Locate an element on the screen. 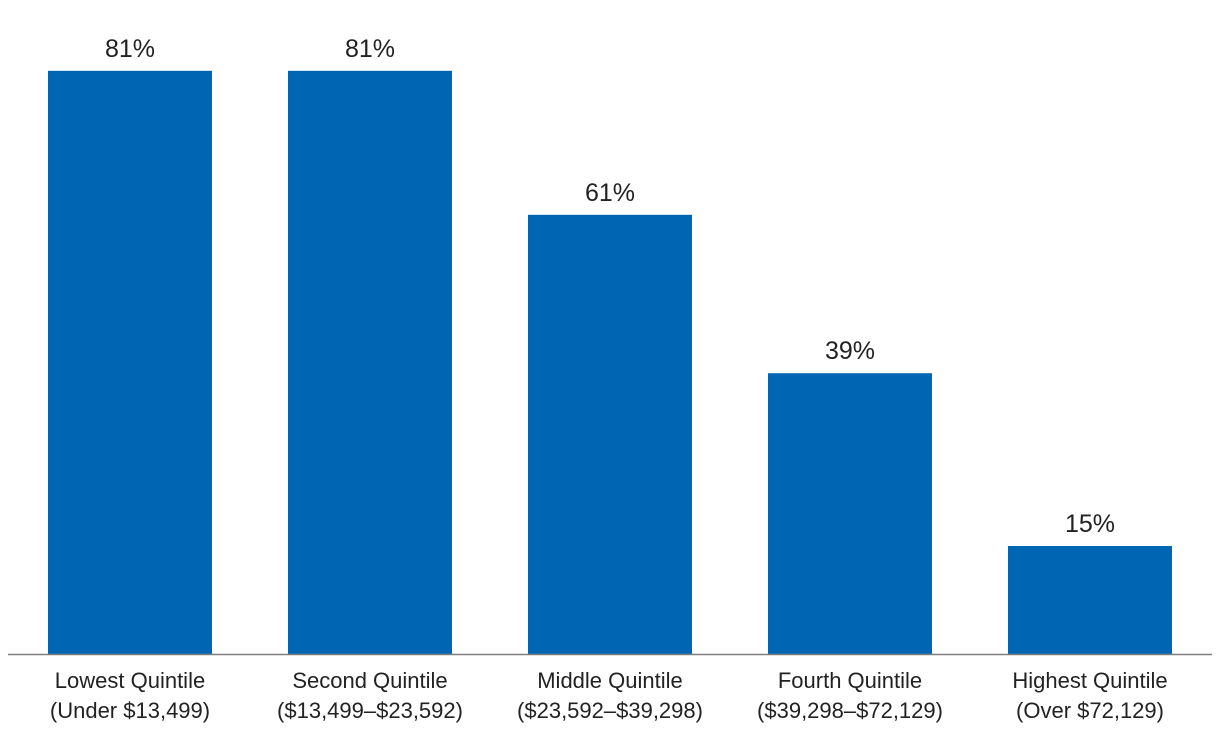 Image resolution: width=1220 pixels, height=740 pixels. category-label: Middle Quintile is located at coordinates (610, 680).